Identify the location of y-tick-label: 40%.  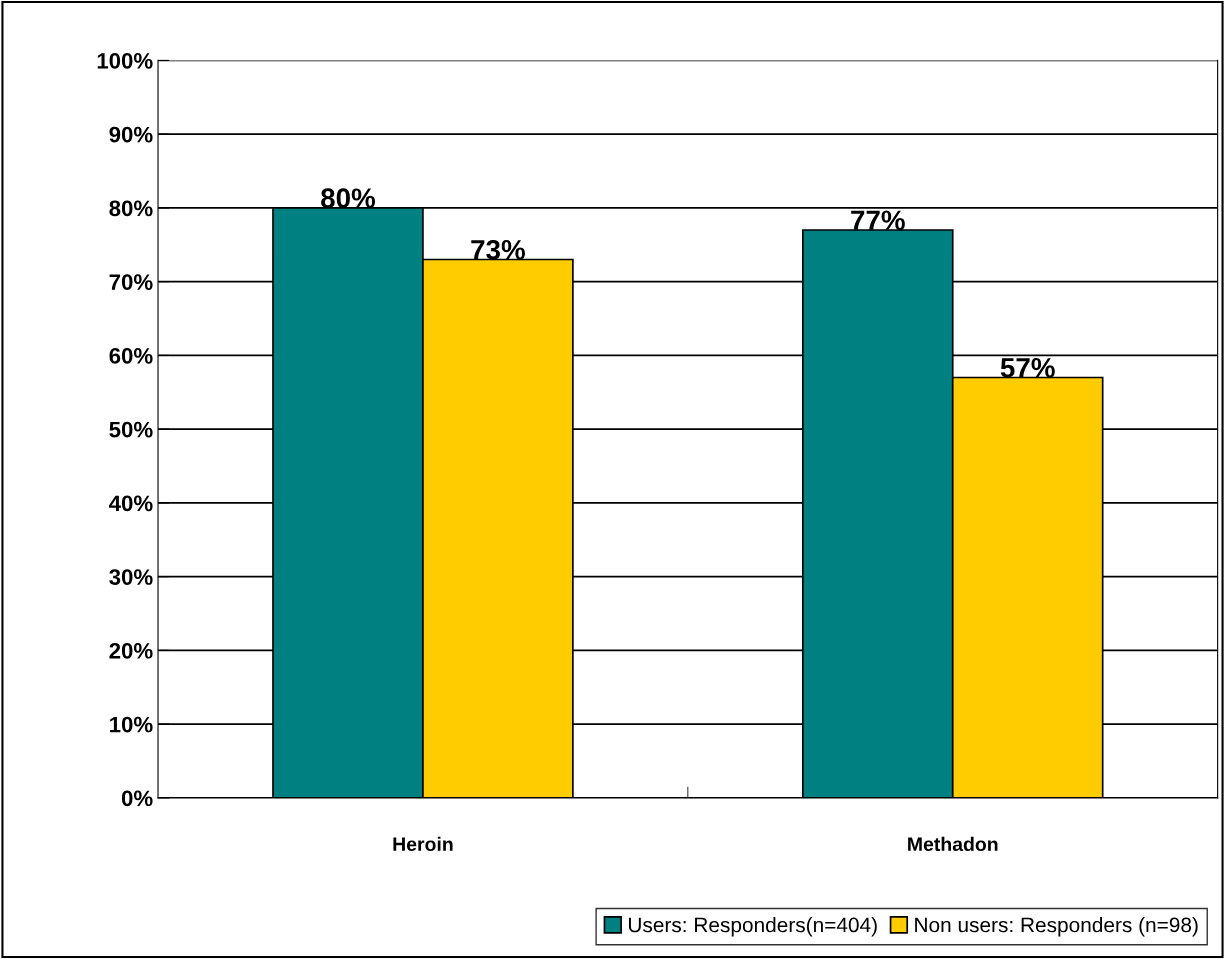
(131, 503).